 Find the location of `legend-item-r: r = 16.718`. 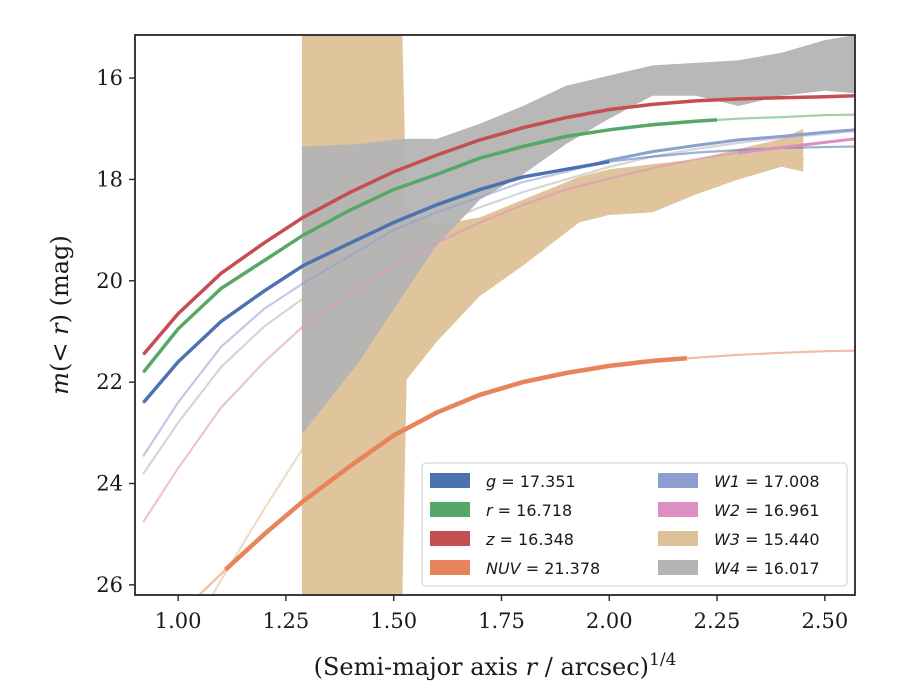

legend-item-r: r = 16.718 is located at coordinates (501, 510).